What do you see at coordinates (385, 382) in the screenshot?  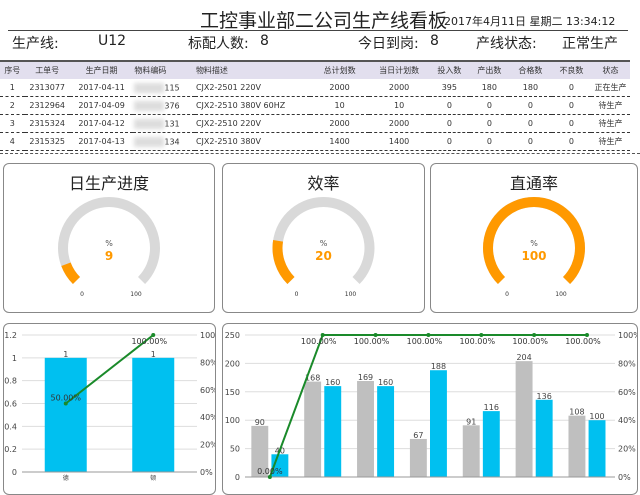 I see `data-label: 160` at bounding box center [385, 382].